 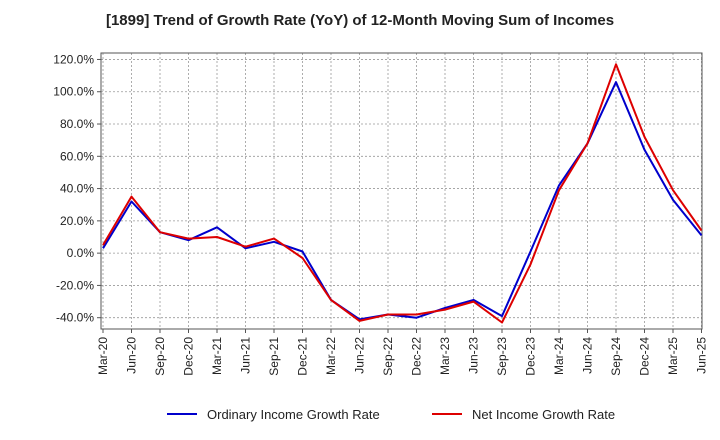 What do you see at coordinates (274, 356) in the screenshot?
I see `x-tick-label: Sep-21` at bounding box center [274, 356].